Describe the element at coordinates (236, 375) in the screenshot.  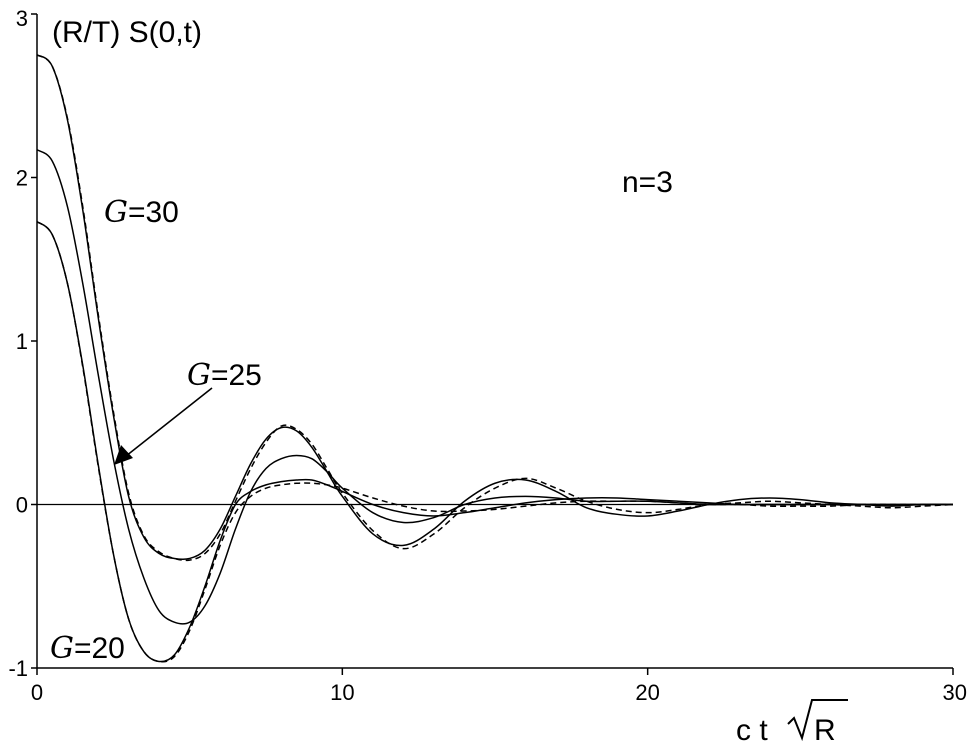
I see `curve-label-25-text: =25` at that location.